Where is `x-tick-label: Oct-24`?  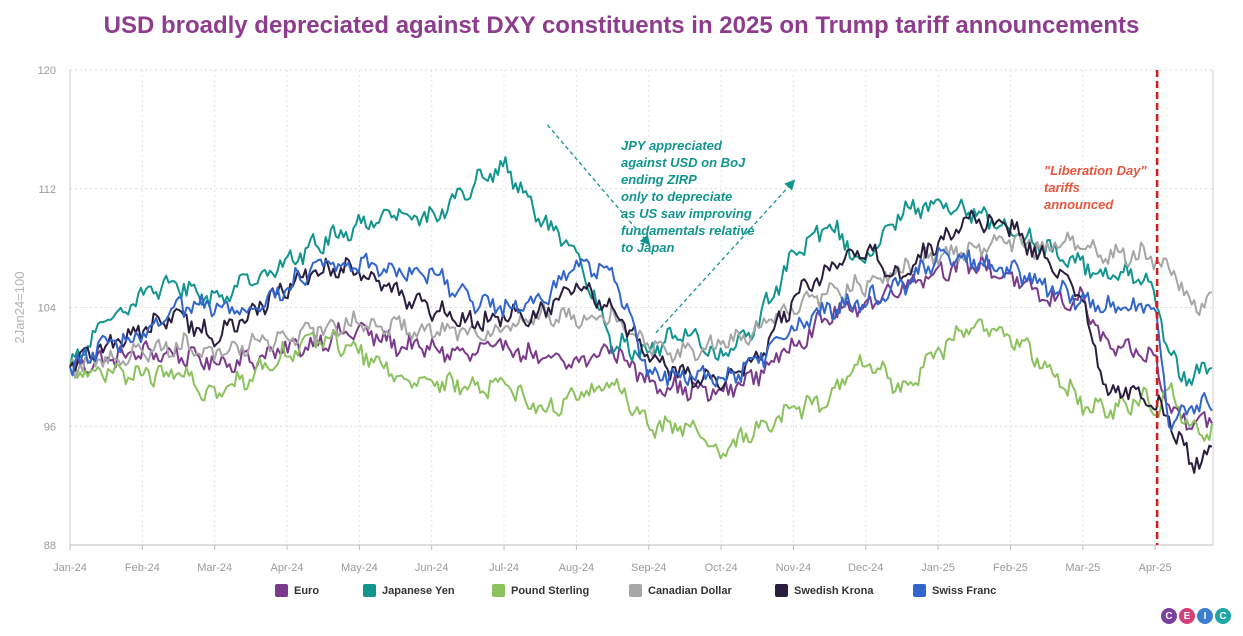
x-tick-label: Oct-24 is located at coordinates (721, 568).